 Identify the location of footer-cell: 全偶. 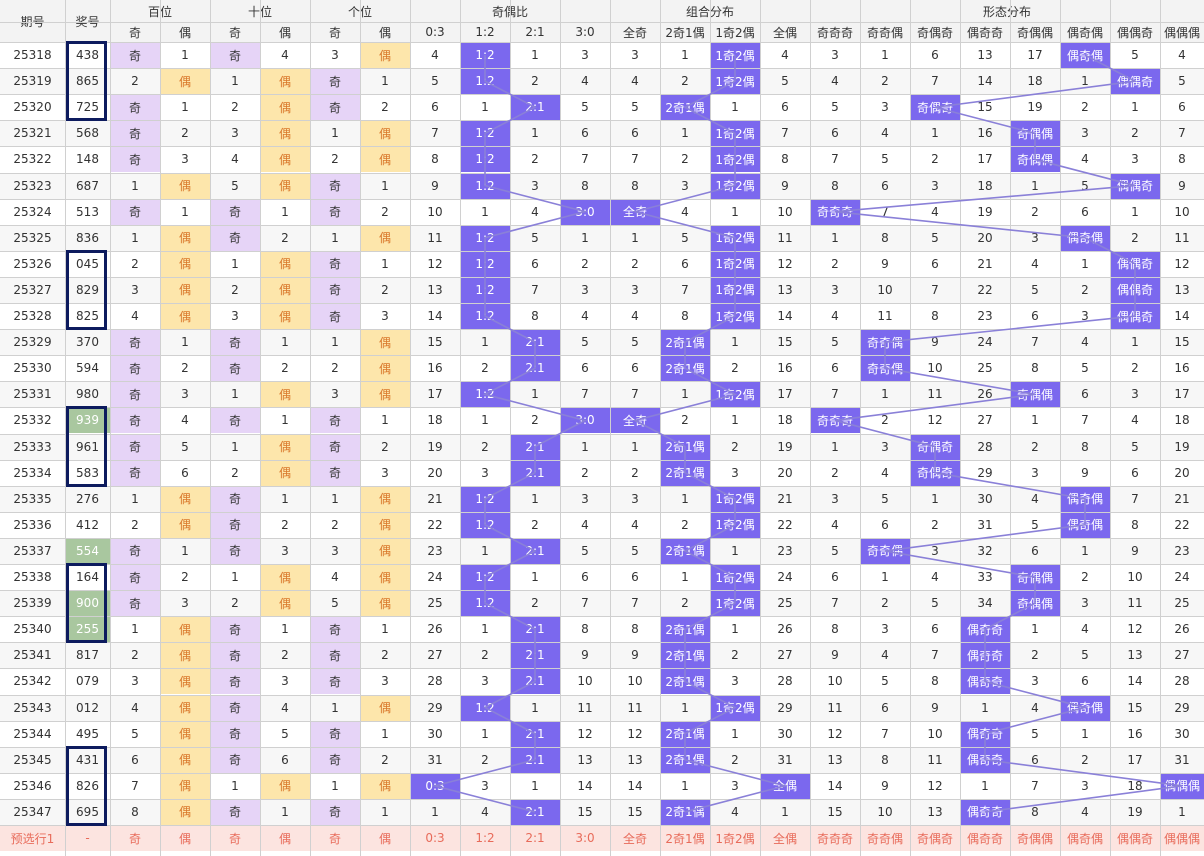
(785, 838).